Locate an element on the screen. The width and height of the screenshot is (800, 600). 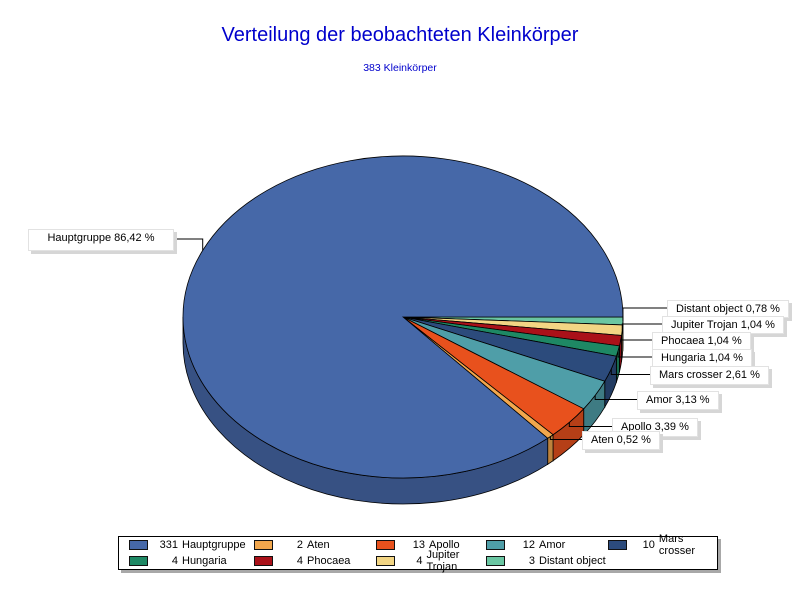
legend-label: Hungaria is located at coordinates (204, 561).